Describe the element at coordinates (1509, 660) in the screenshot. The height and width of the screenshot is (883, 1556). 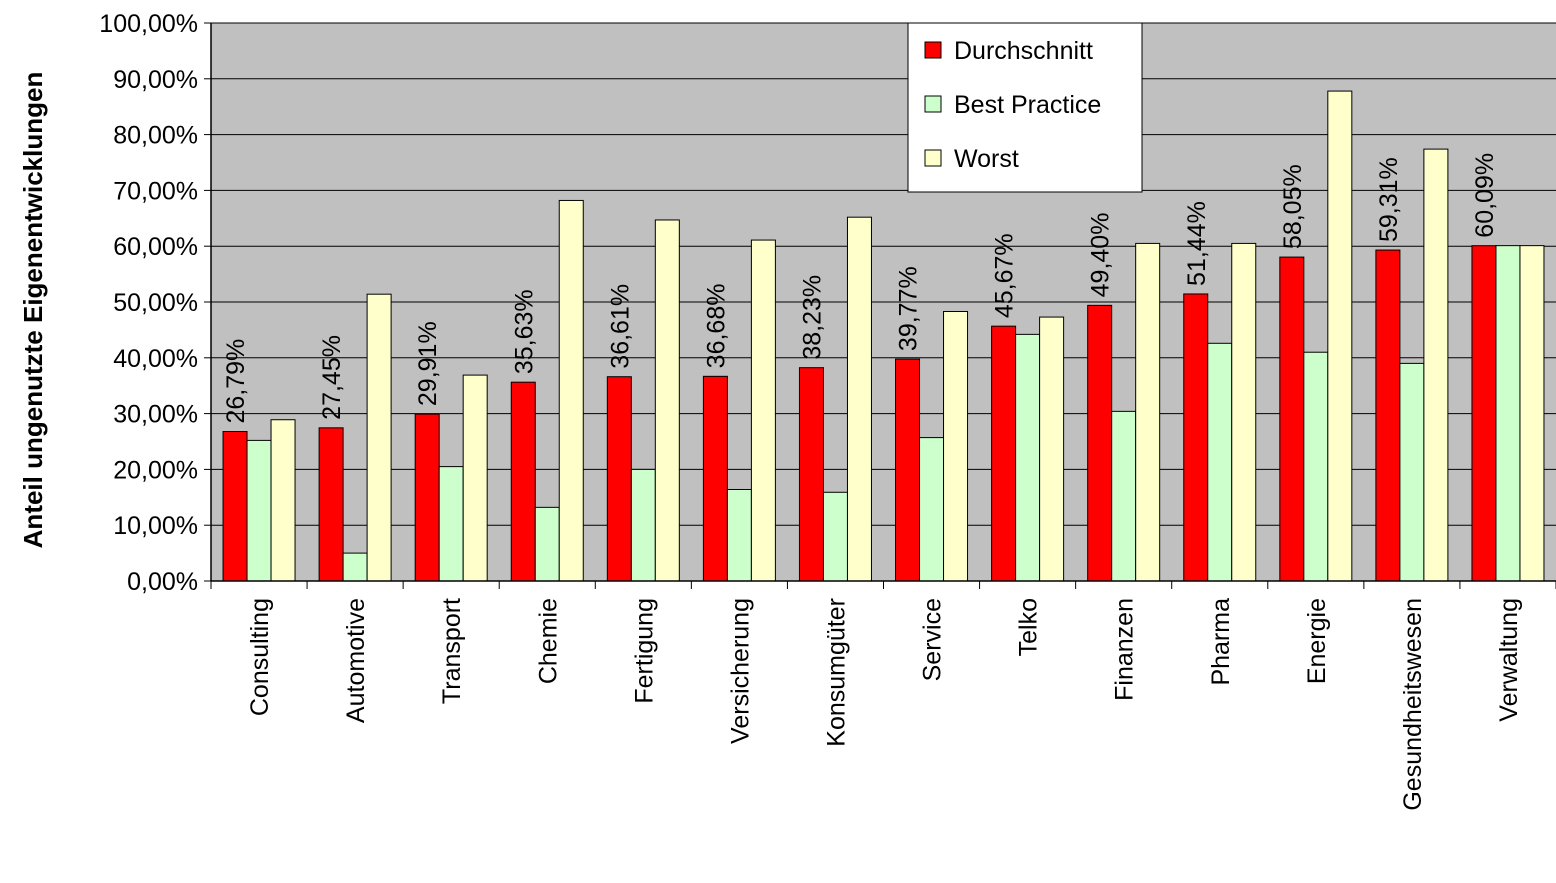
I see `x-tick-label: Verwaltung` at that location.